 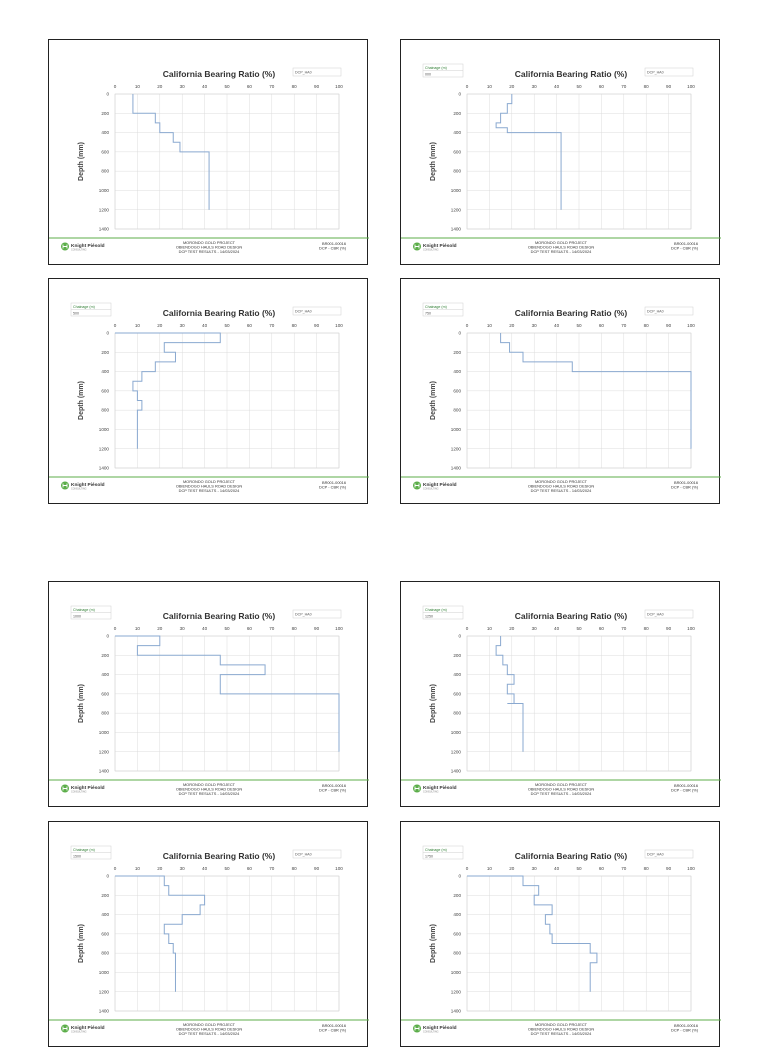 What do you see at coordinates (428, 75) in the screenshot?
I see `chainage-value: 000` at bounding box center [428, 75].